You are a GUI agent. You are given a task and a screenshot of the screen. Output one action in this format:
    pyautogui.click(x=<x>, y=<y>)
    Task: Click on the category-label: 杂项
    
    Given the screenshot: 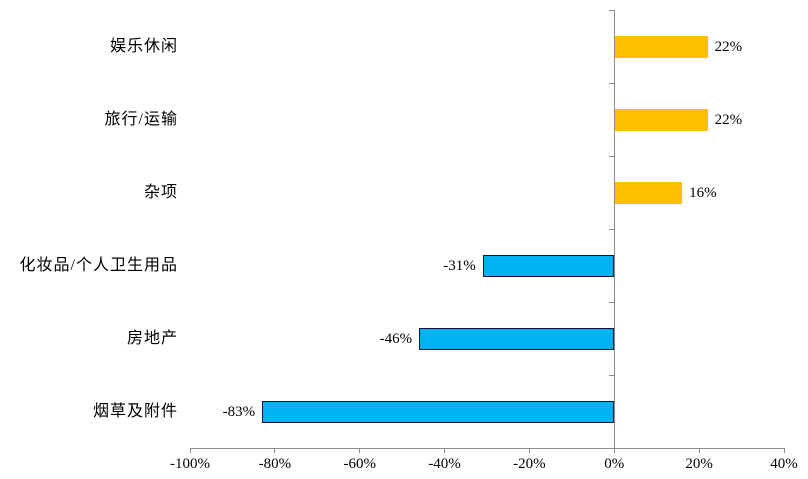 What is the action you would take?
    pyautogui.click(x=160, y=192)
    